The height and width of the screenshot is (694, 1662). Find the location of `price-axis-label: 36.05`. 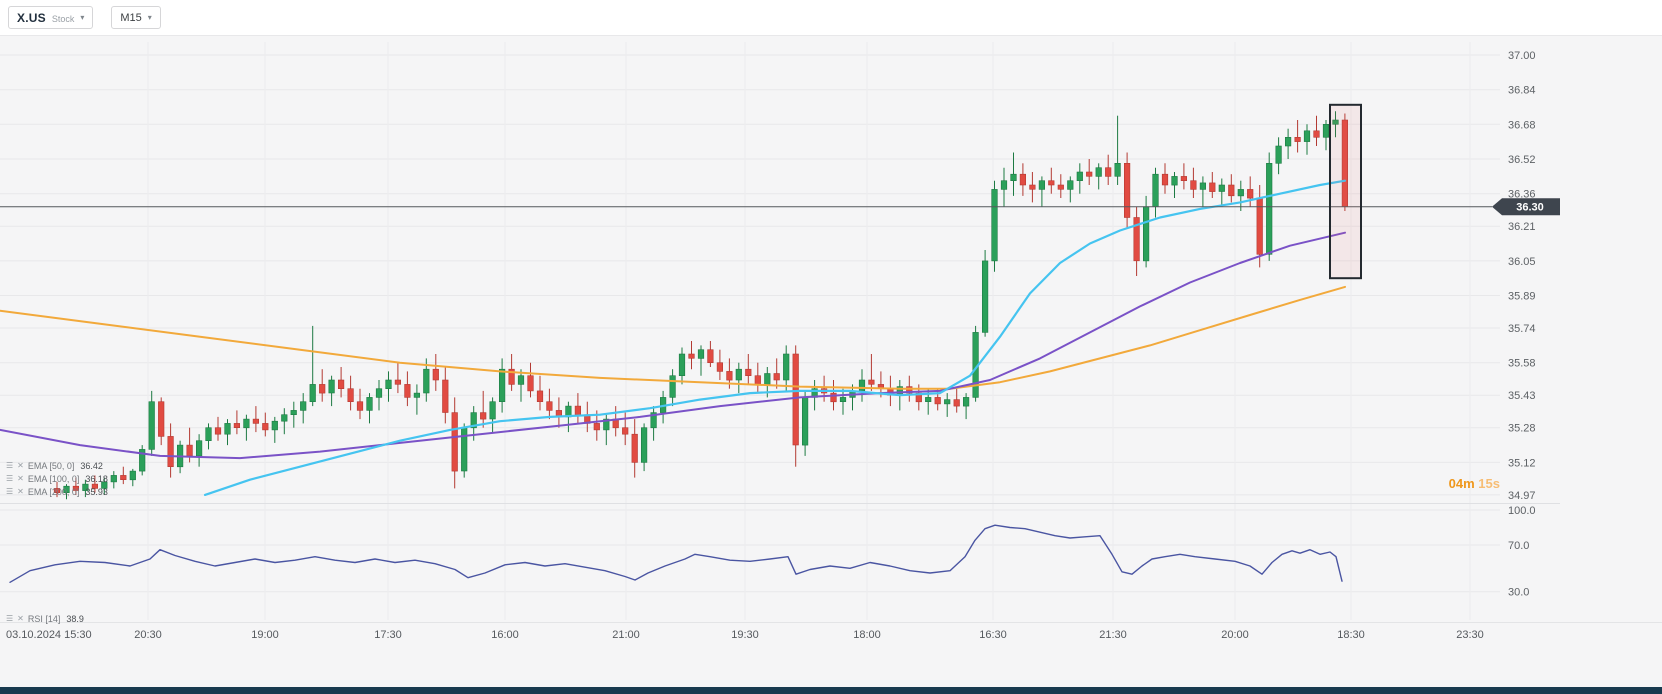

price-axis-label: 36.05 is located at coordinates (1522, 262).